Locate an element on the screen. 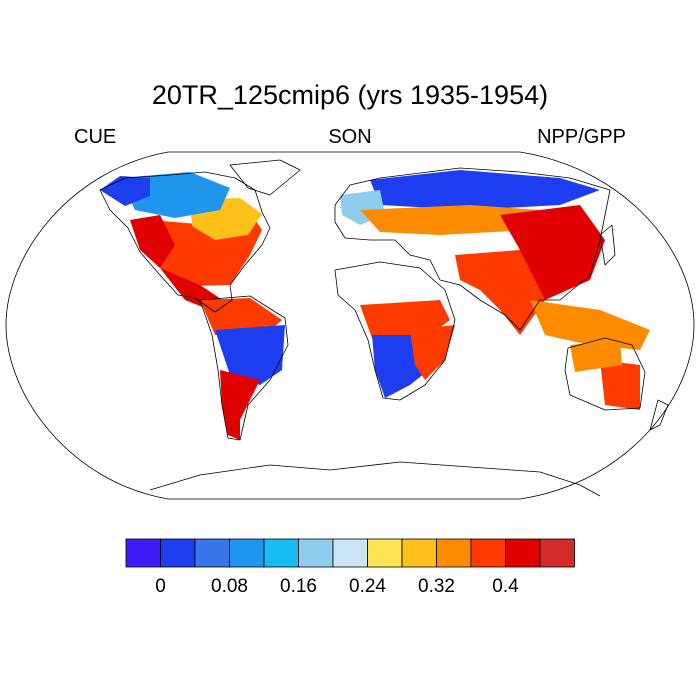  colorbar-boxes is located at coordinates (350, 553).